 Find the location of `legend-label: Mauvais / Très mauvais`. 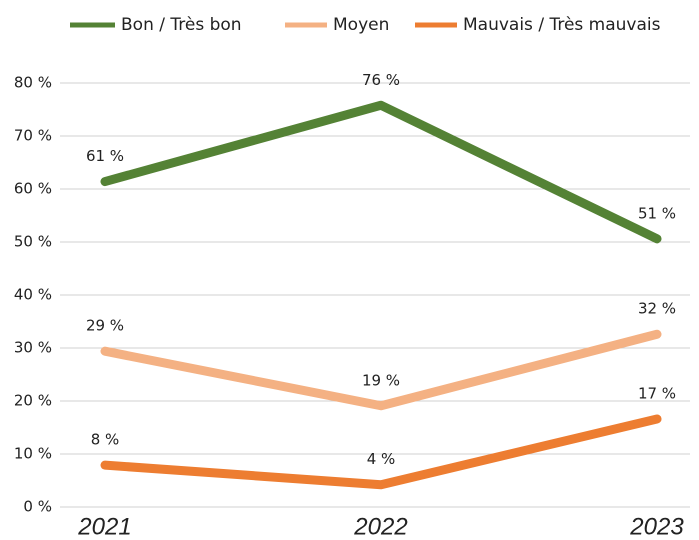

legend-label: Mauvais / Très mauvais is located at coordinates (562, 25).